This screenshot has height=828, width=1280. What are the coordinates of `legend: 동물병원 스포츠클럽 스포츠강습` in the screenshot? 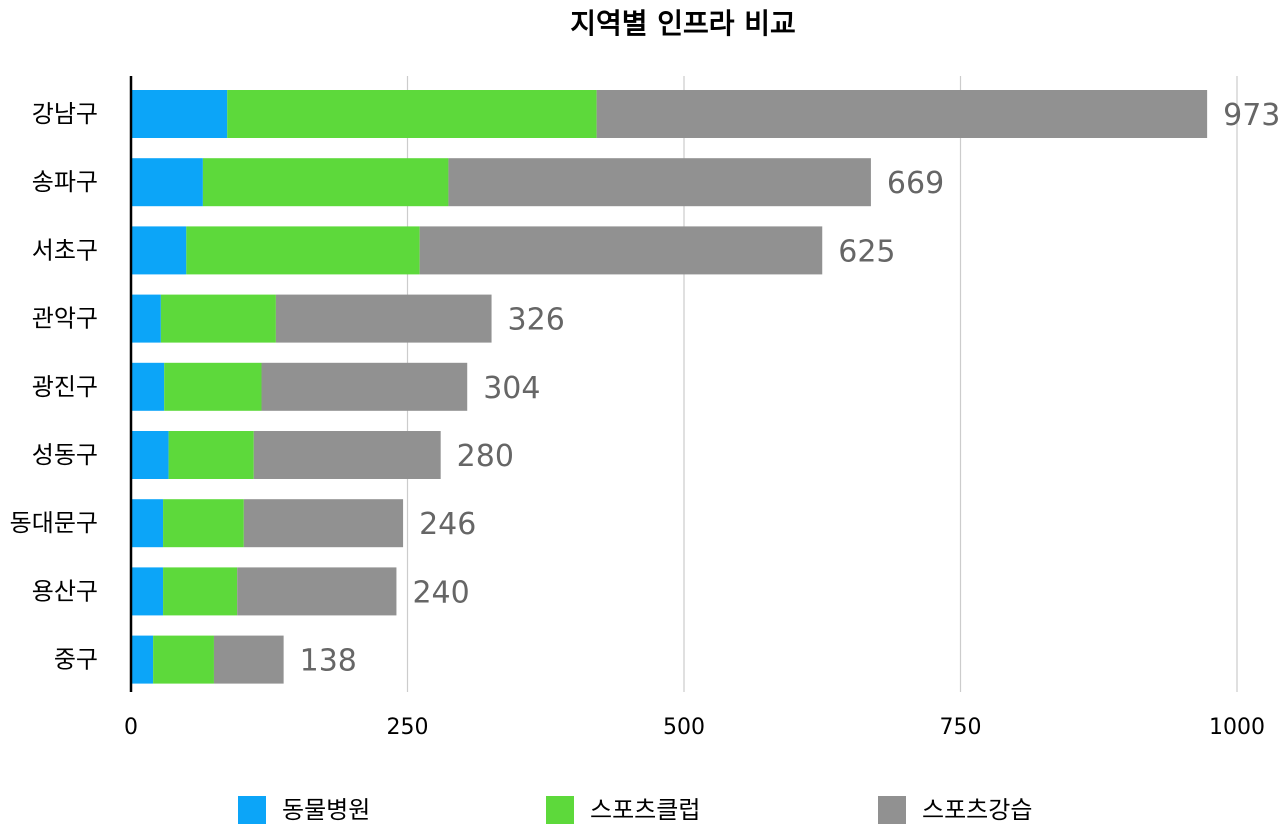 It's located at (635, 810).